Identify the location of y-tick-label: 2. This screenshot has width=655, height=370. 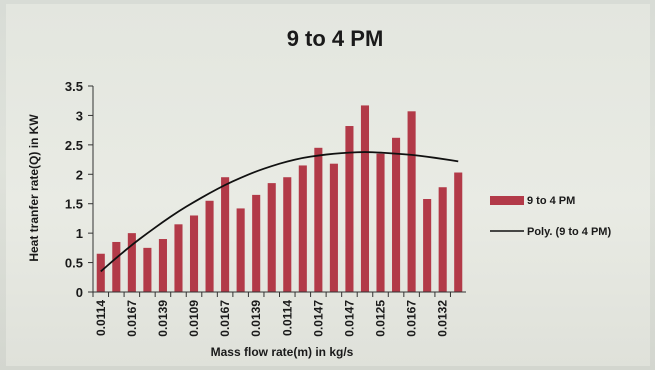
(79, 174).